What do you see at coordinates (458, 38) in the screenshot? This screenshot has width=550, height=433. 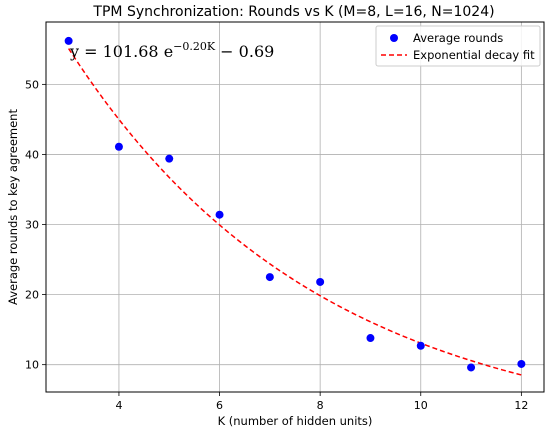 I see `legend-label-average-rounds: Average rounds` at bounding box center [458, 38].